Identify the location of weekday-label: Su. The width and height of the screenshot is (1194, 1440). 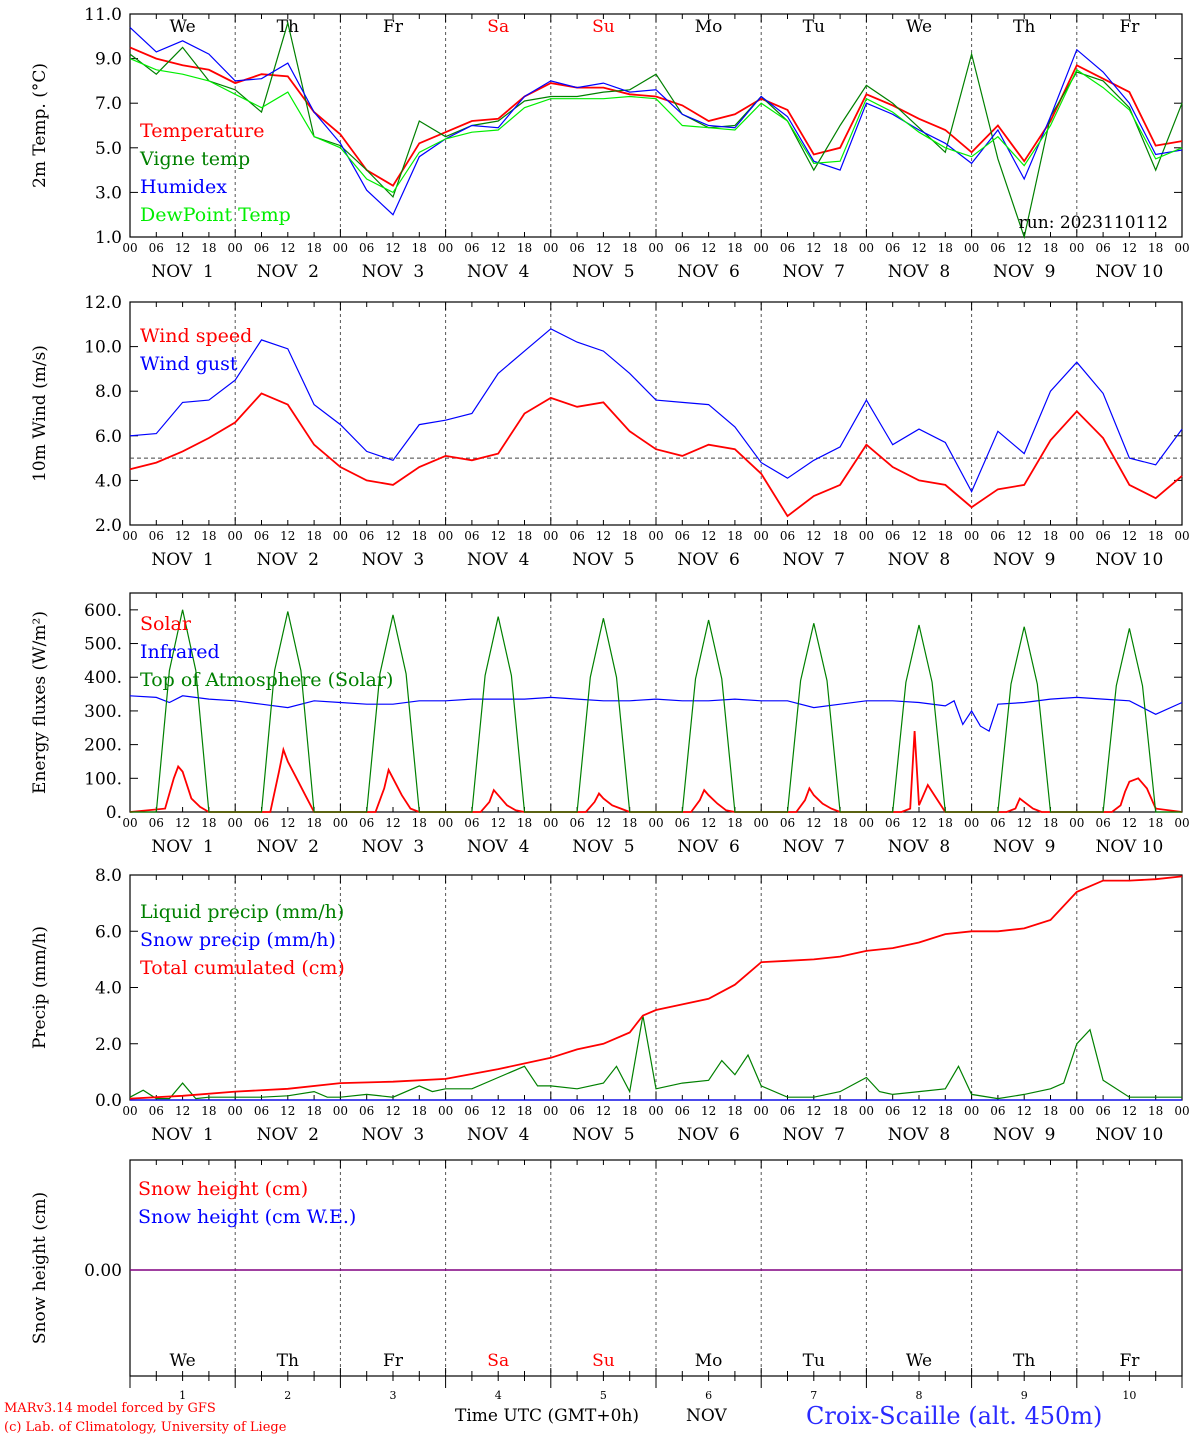
(603, 27).